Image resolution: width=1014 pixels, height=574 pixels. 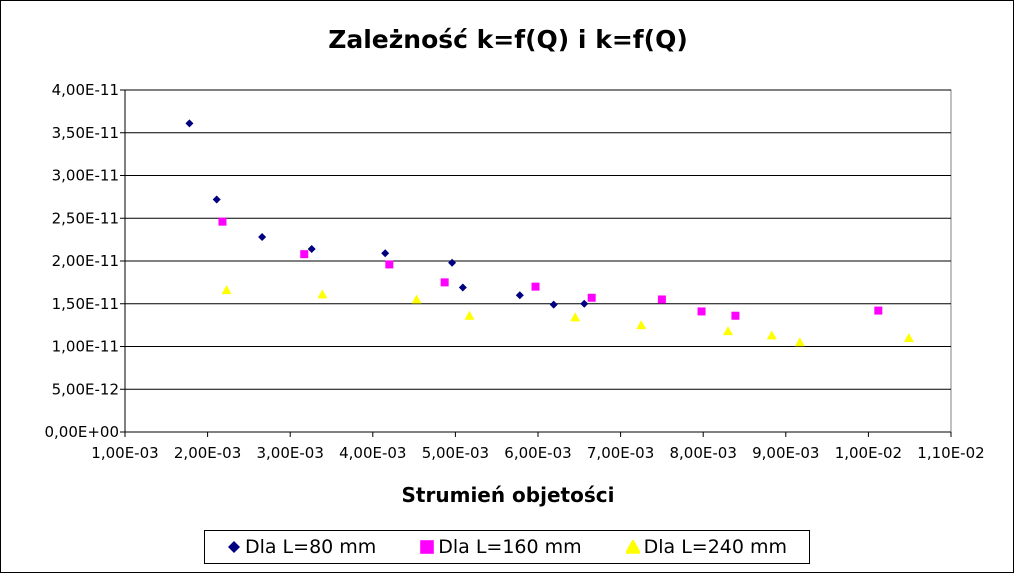 I want to click on y-tick-label: 1,00E-11, so click(x=85, y=347).